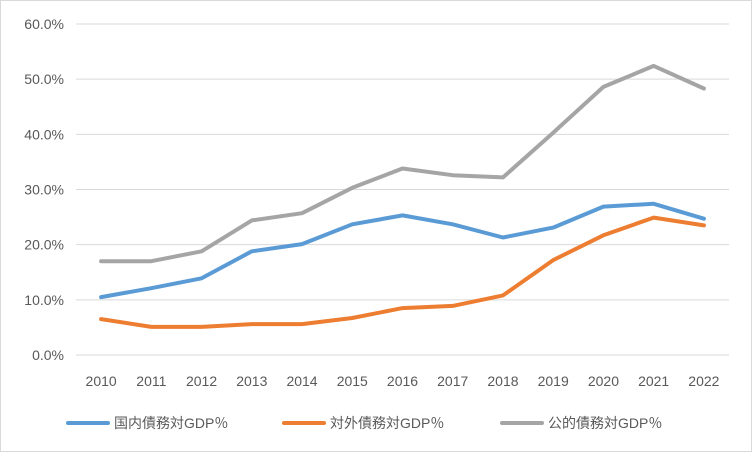  Describe the element at coordinates (502, 381) in the screenshot. I see `x-tick-label: 2018` at that location.